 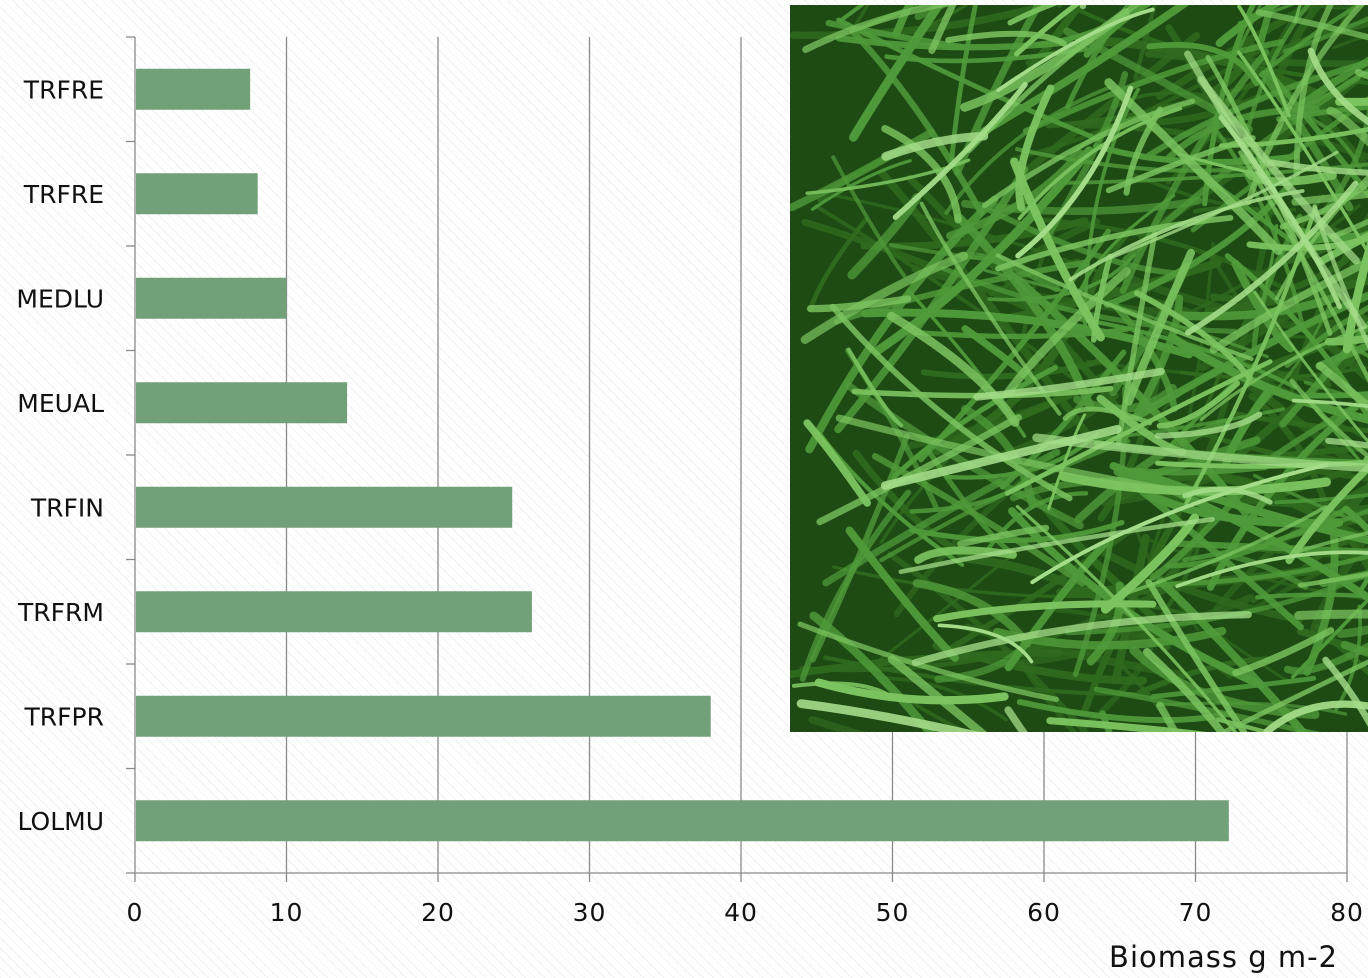 What do you see at coordinates (590, 912) in the screenshot?
I see `x-tick-label: 30` at bounding box center [590, 912].